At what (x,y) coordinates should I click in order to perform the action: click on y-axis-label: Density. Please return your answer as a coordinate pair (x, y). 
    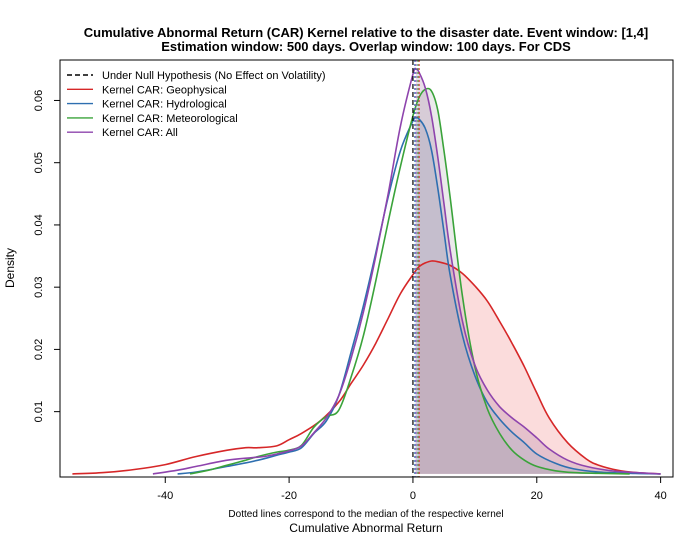
    Looking at the image, I should click on (10, 268).